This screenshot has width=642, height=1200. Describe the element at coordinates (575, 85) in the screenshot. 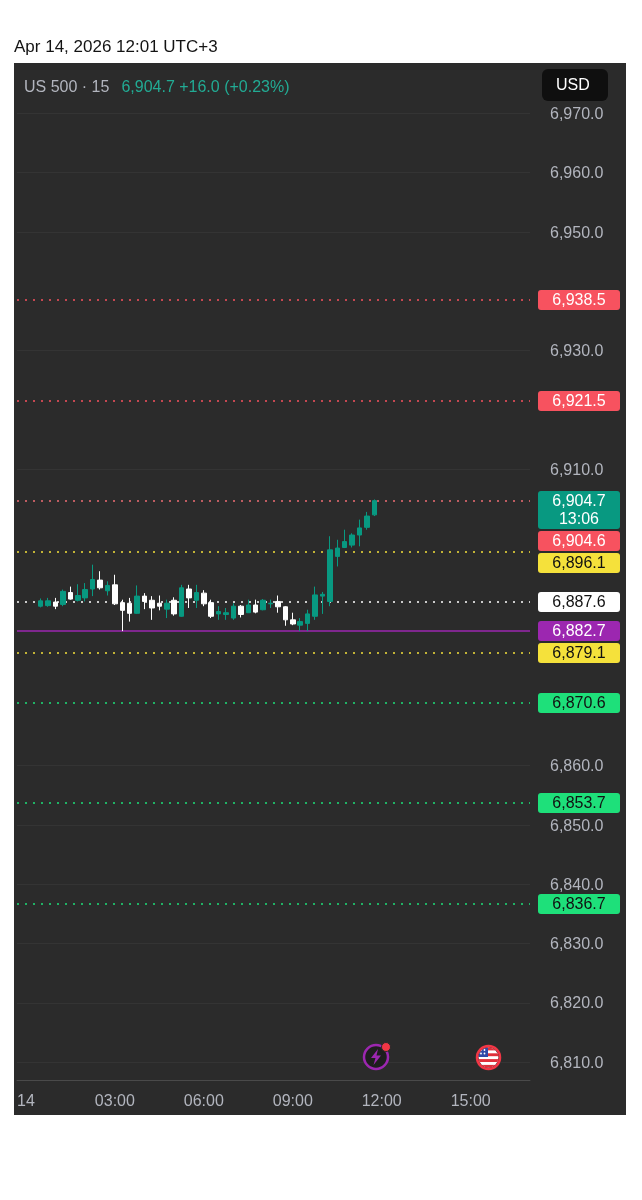

I see `y-axis-title: USD` at that location.